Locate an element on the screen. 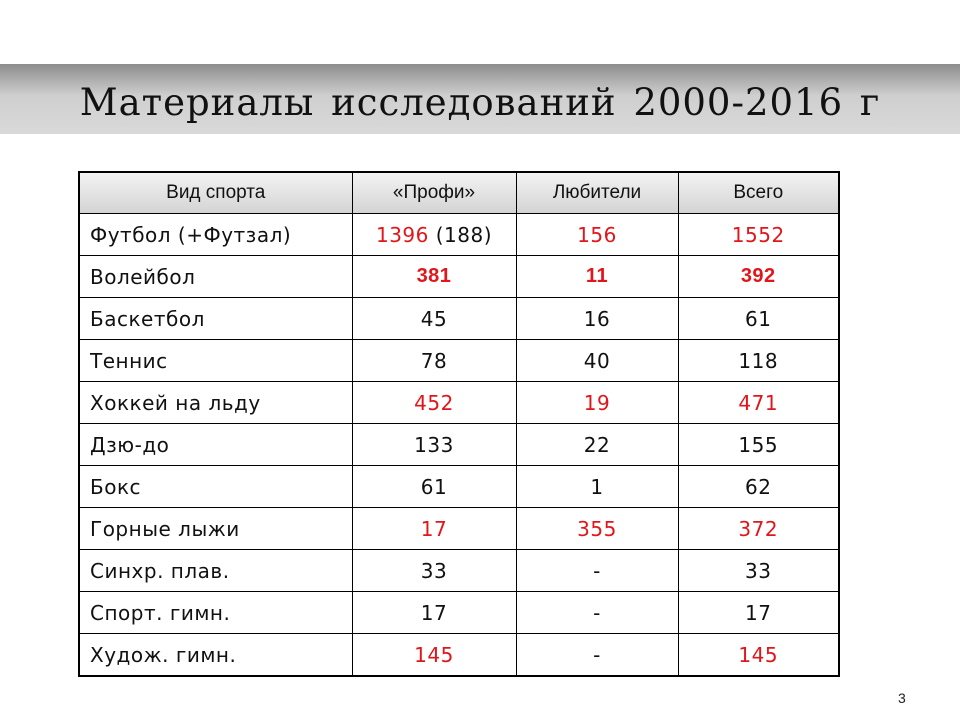 This screenshot has width=960, height=720. table-row: Волейбол 381 11 392 is located at coordinates (459, 276).